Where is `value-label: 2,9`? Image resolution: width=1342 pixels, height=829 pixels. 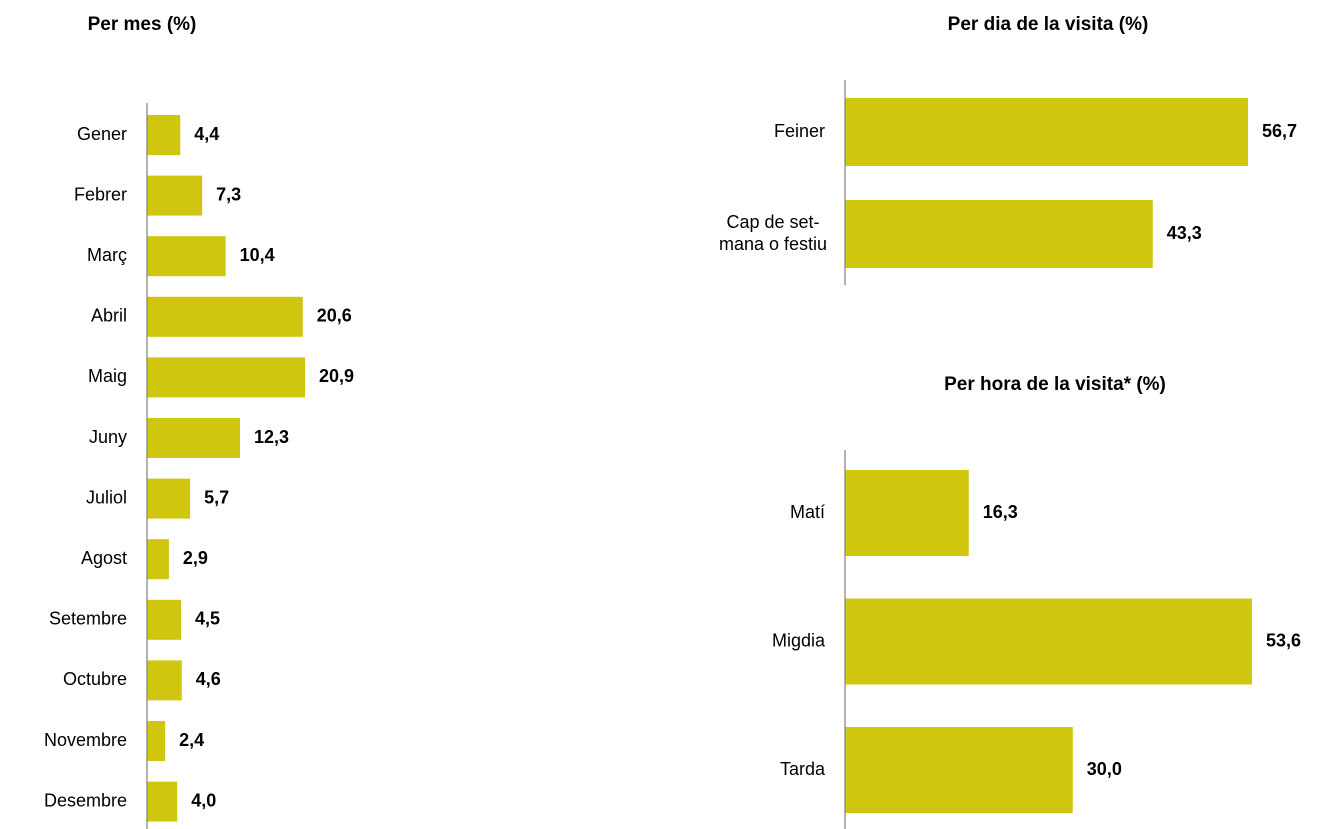
value-label: 2,9 is located at coordinates (195, 558).